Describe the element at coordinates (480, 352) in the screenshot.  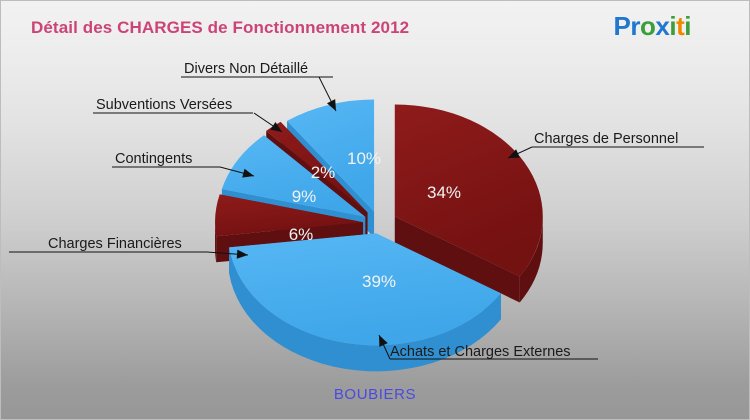
I see `callout-achats-externes: Achats et Charges Externes` at that location.